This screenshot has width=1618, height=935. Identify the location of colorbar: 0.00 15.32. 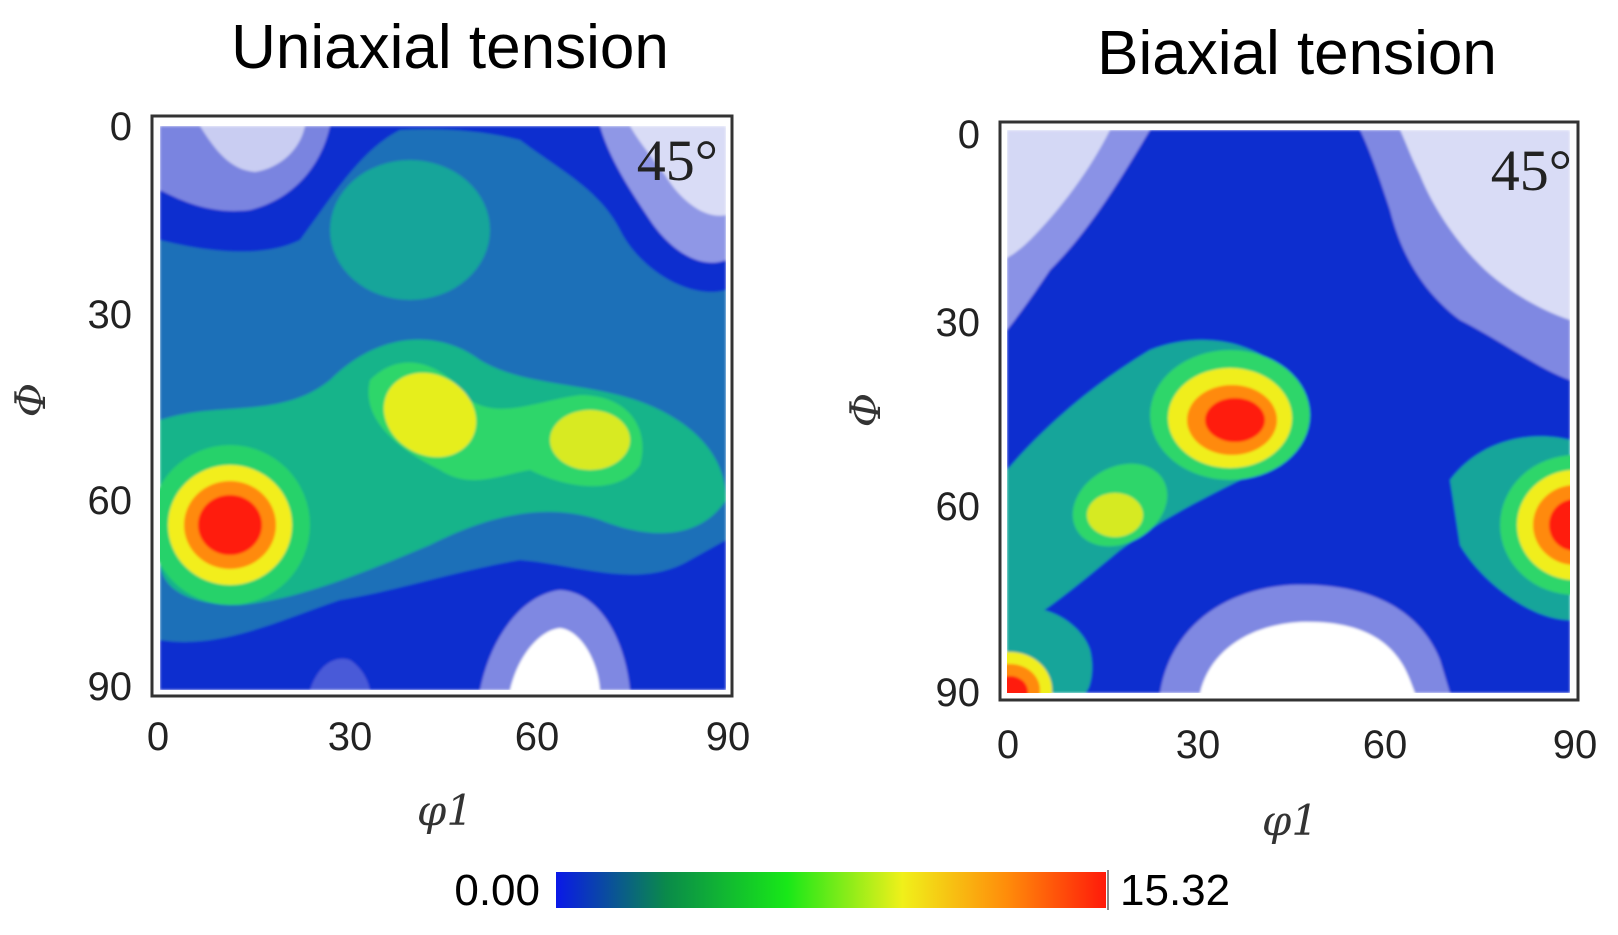
(842, 890).